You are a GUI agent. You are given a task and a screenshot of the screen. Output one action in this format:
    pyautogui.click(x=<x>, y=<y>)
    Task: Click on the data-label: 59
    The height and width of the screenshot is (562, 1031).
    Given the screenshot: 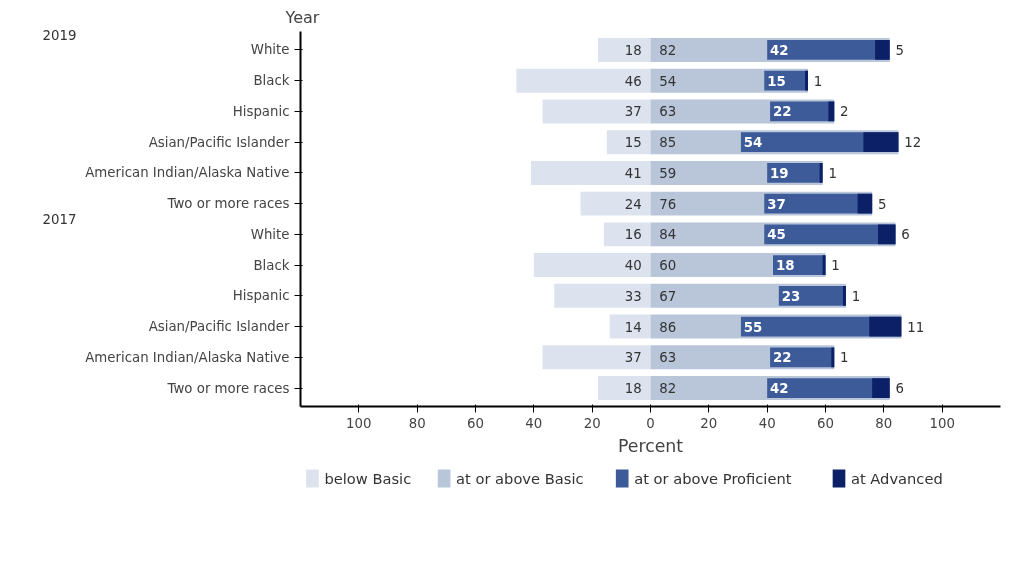 What is the action you would take?
    pyautogui.click(x=668, y=173)
    